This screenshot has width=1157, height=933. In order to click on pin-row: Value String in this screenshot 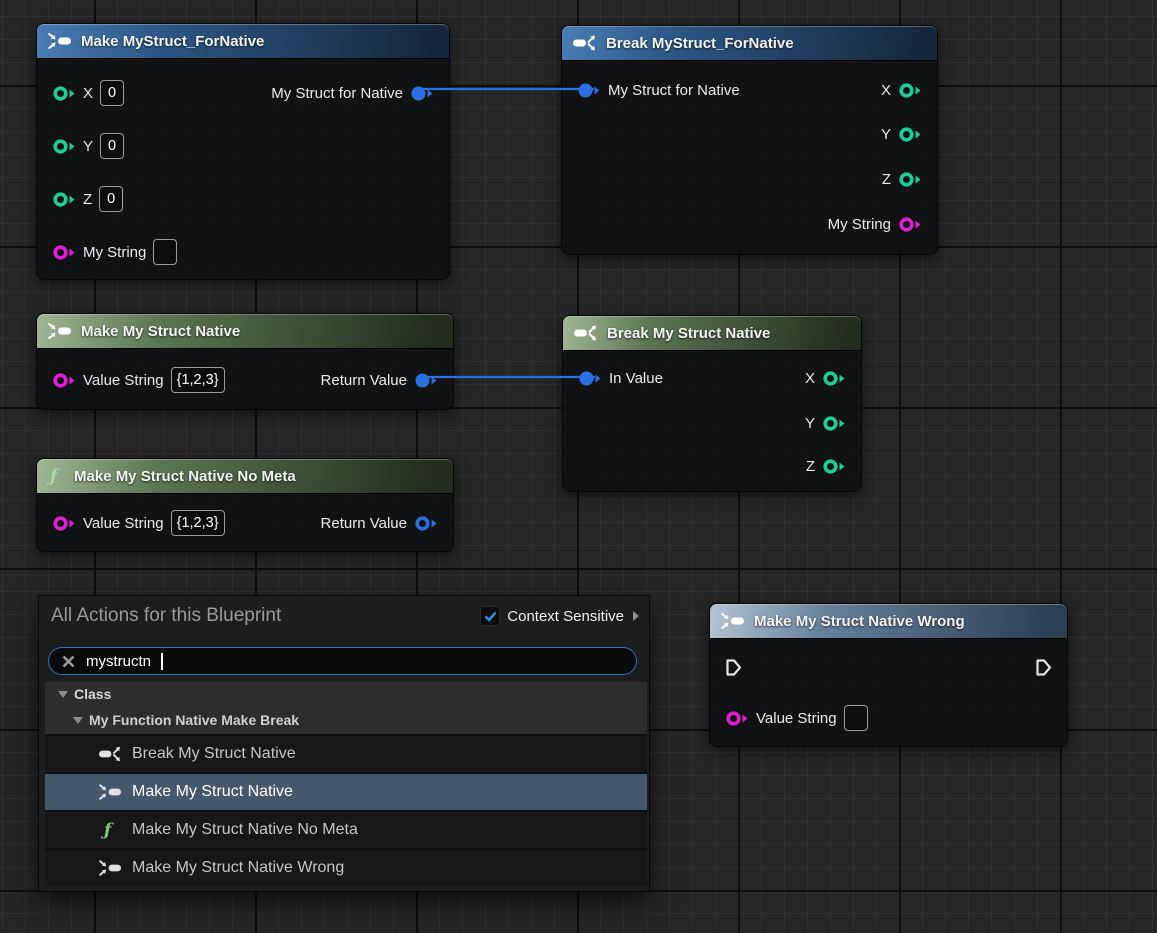, I will do `click(888, 718)`.